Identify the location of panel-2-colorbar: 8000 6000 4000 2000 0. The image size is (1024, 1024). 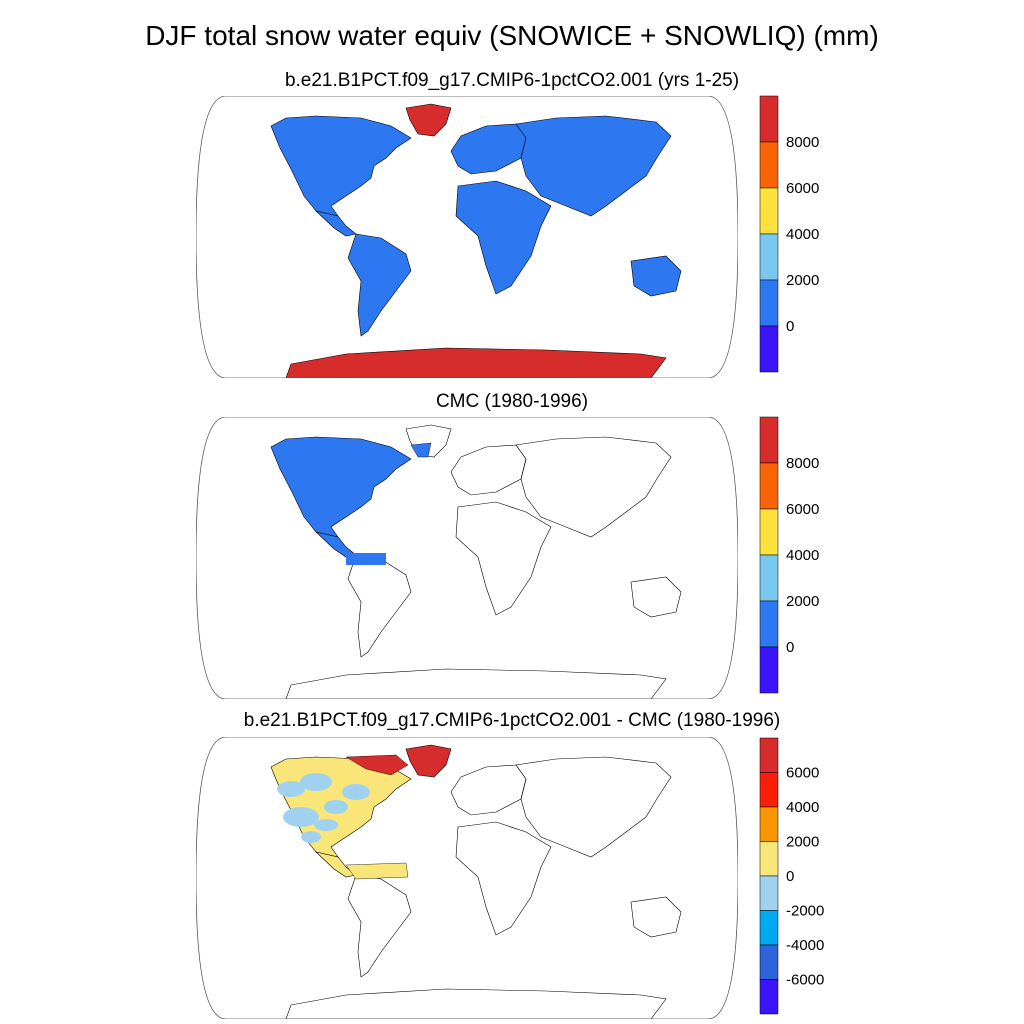
(789, 555).